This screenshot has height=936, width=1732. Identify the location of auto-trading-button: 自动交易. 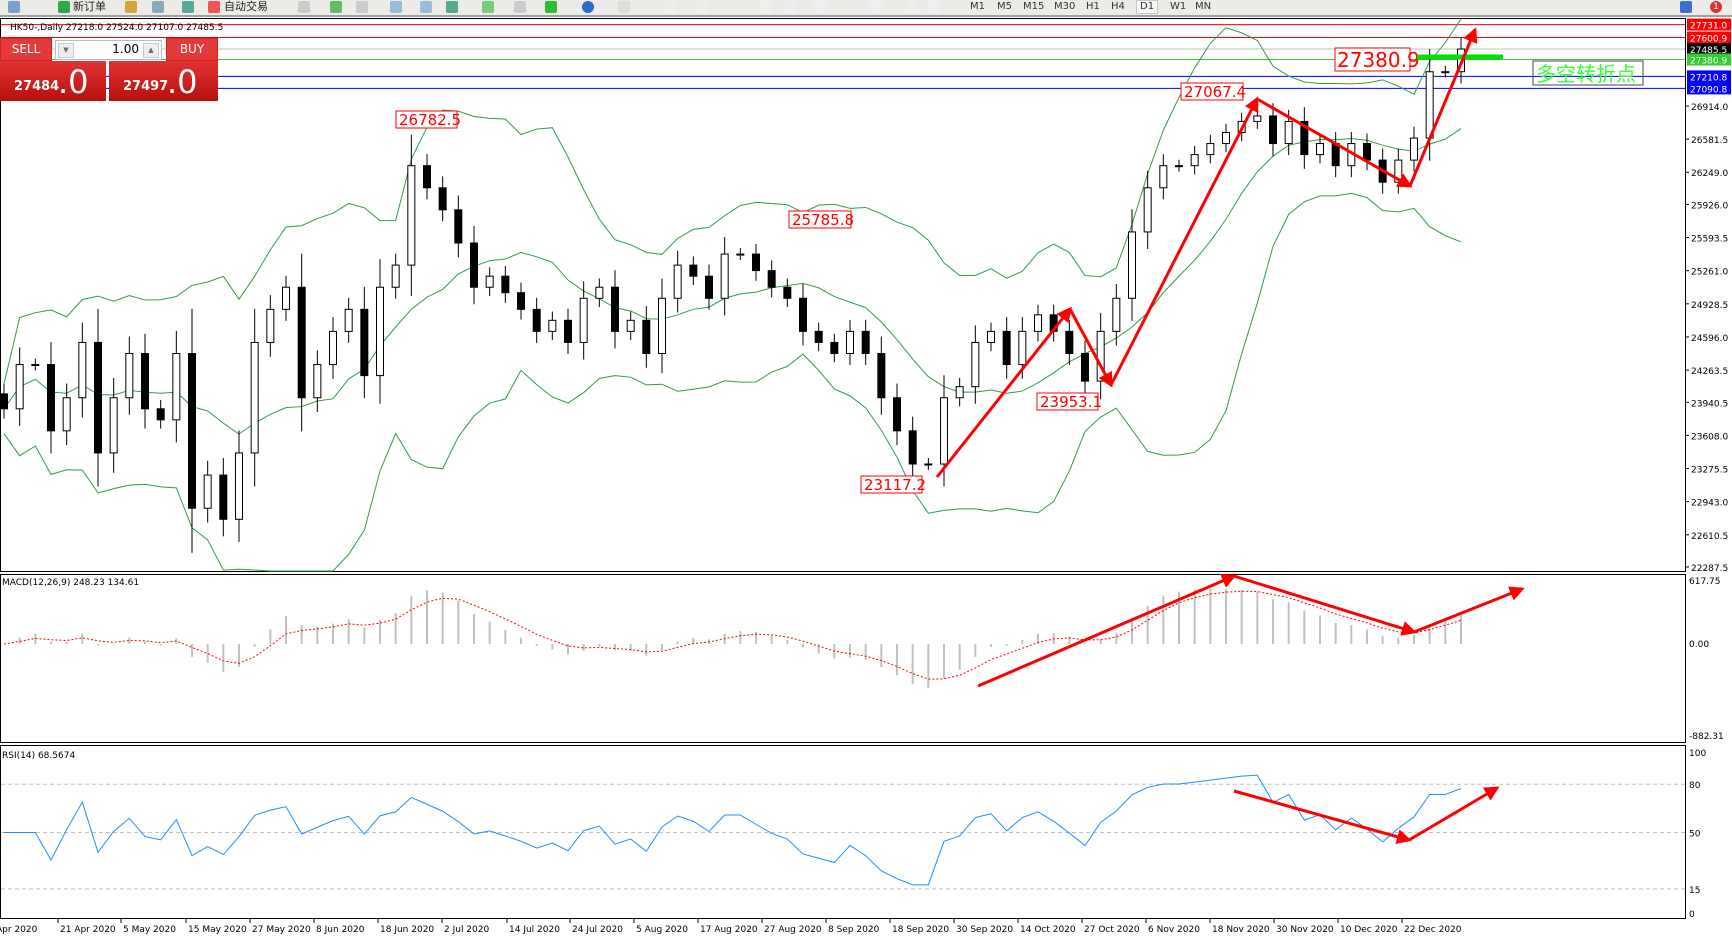
(246, 6).